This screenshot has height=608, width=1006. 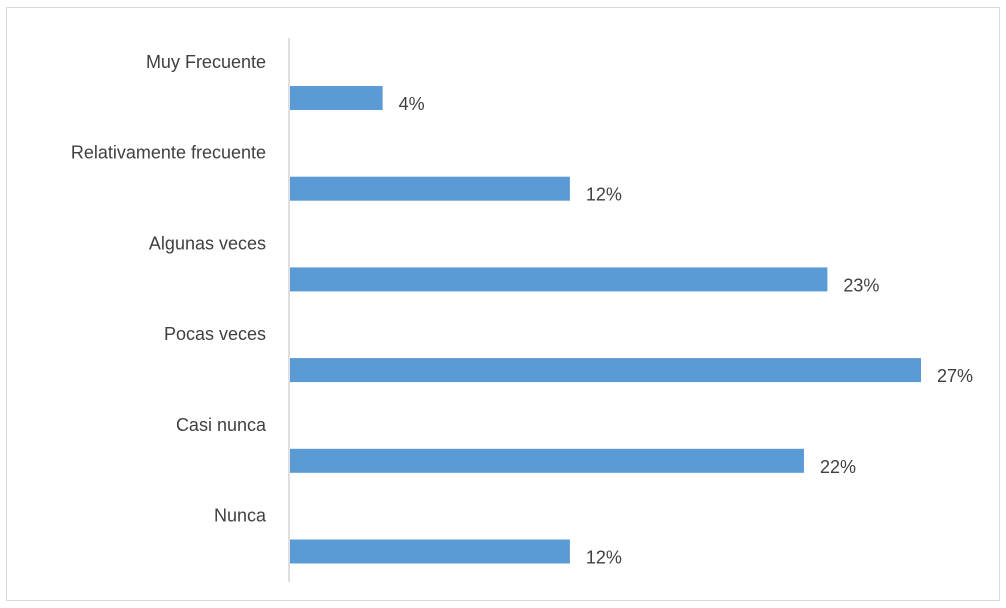 I want to click on category-label-3: Pocas veces, so click(x=215, y=334).